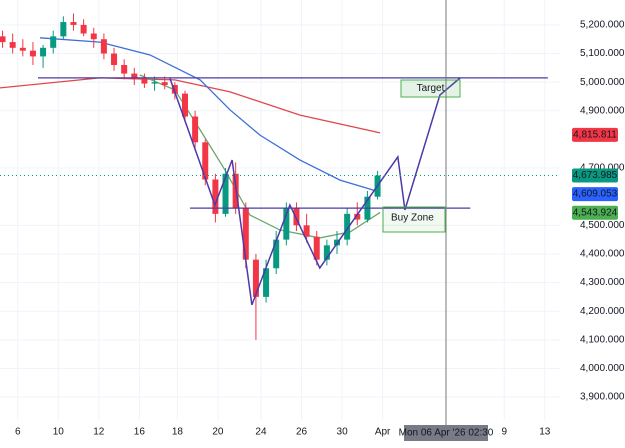 The image size is (625, 448). I want to click on y-tick-label: 4,400.000, so click(602, 254).